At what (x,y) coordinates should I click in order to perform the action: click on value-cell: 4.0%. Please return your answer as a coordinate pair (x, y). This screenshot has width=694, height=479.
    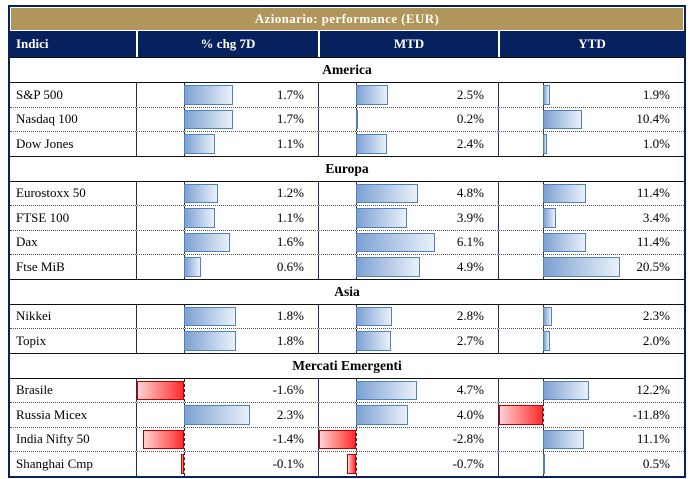
    Looking at the image, I should click on (408, 415).